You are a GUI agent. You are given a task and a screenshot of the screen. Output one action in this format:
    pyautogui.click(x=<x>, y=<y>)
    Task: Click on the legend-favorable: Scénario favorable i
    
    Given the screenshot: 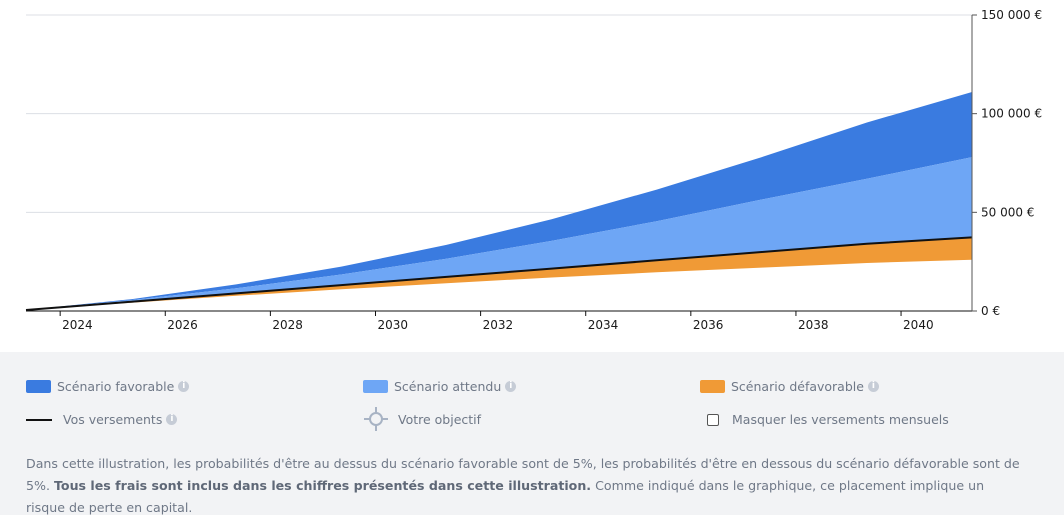 What is the action you would take?
    pyautogui.click(x=108, y=386)
    